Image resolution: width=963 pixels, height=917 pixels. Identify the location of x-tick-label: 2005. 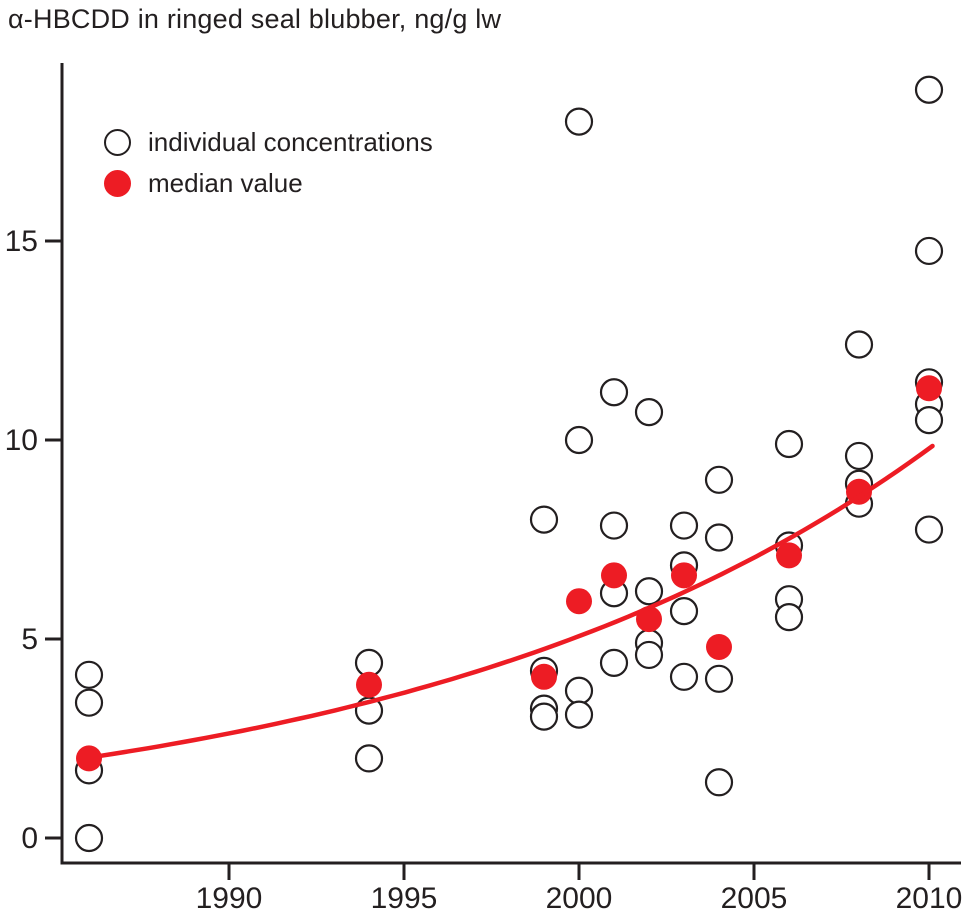
(754, 898).